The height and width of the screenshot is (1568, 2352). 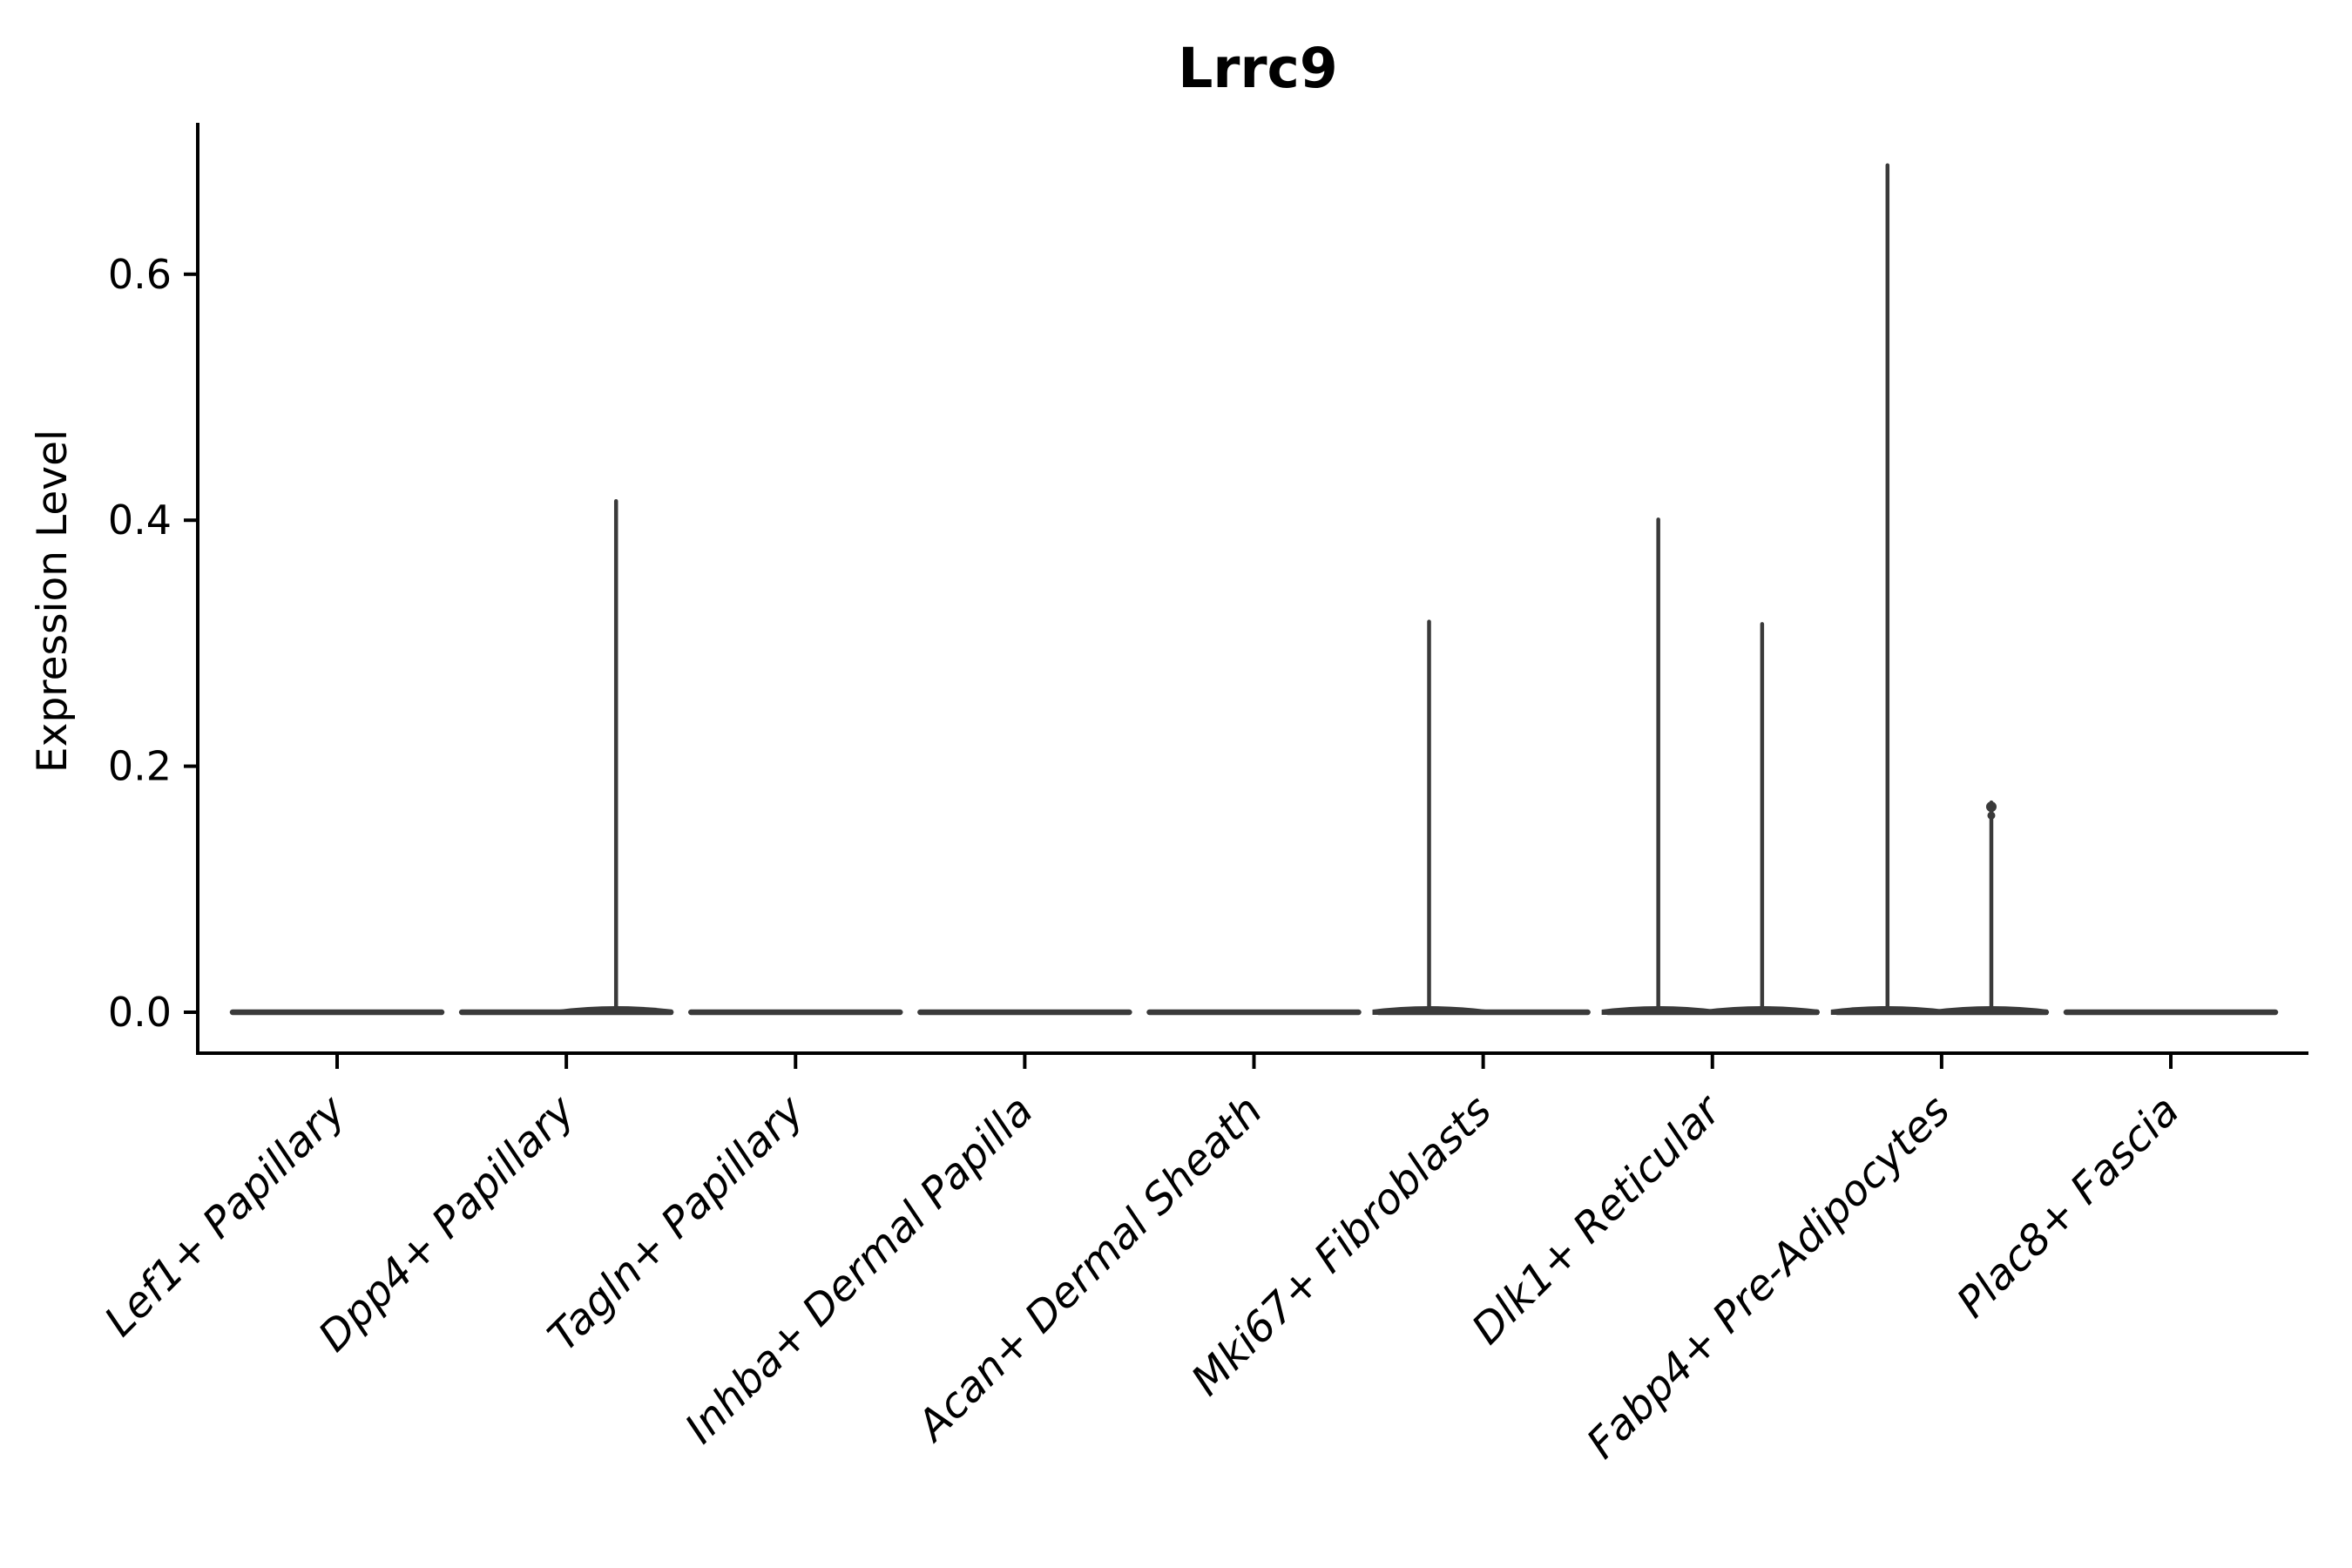 I want to click on chart-title: Lrrc9, so click(x=1257, y=68).